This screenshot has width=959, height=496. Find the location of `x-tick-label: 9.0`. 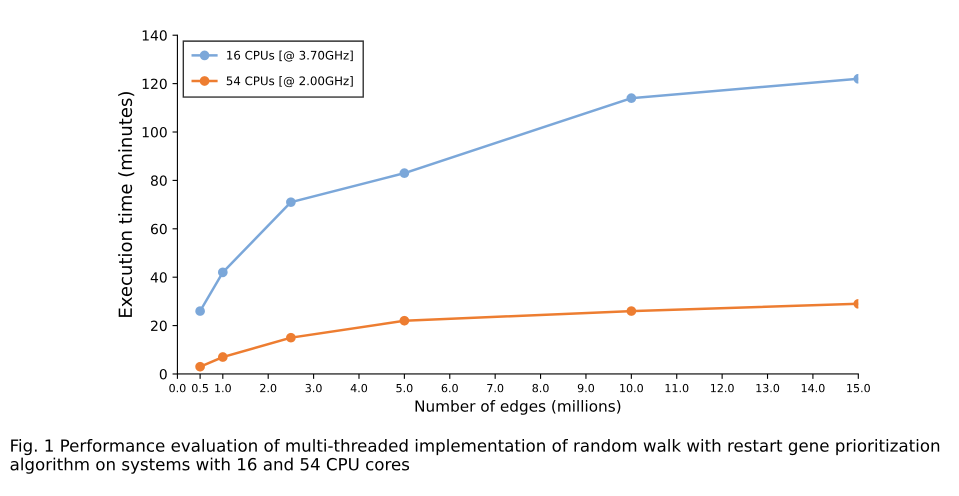

x-tick-label: 9.0 is located at coordinates (586, 388).